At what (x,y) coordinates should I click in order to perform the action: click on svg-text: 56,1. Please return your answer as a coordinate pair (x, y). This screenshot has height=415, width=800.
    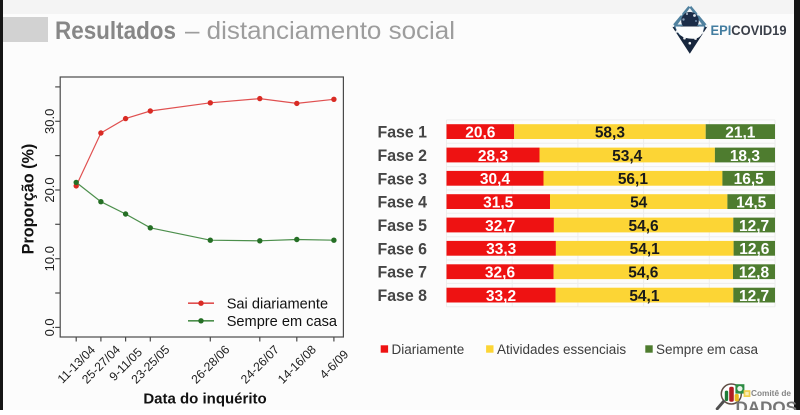
    Looking at the image, I should click on (633, 179).